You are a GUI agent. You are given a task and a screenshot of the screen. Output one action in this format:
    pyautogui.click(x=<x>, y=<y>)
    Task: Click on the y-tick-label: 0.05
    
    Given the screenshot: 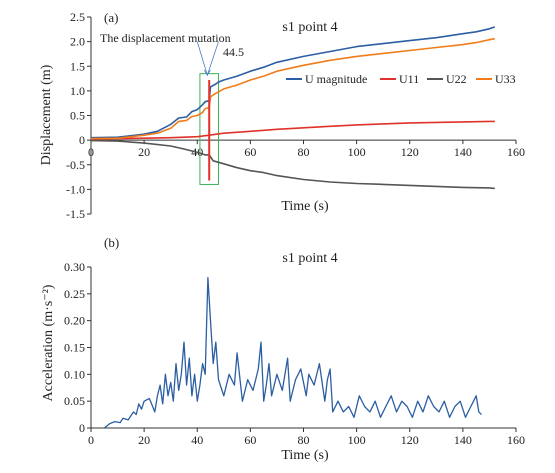 What is the action you would take?
    pyautogui.click(x=74, y=401)
    